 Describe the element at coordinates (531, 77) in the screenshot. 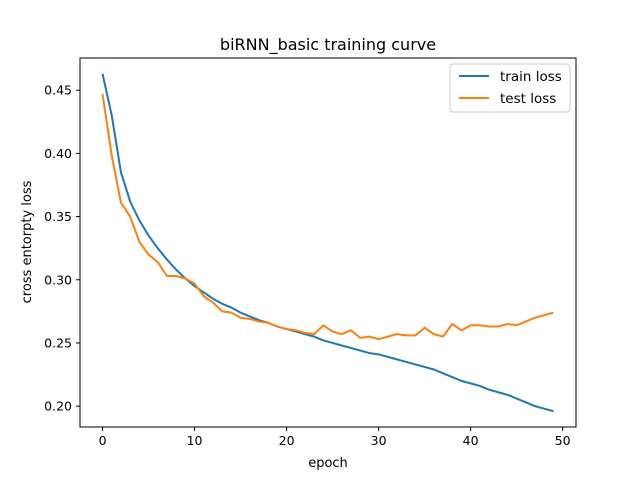

I see `legend-label-train-loss: train loss` at that location.